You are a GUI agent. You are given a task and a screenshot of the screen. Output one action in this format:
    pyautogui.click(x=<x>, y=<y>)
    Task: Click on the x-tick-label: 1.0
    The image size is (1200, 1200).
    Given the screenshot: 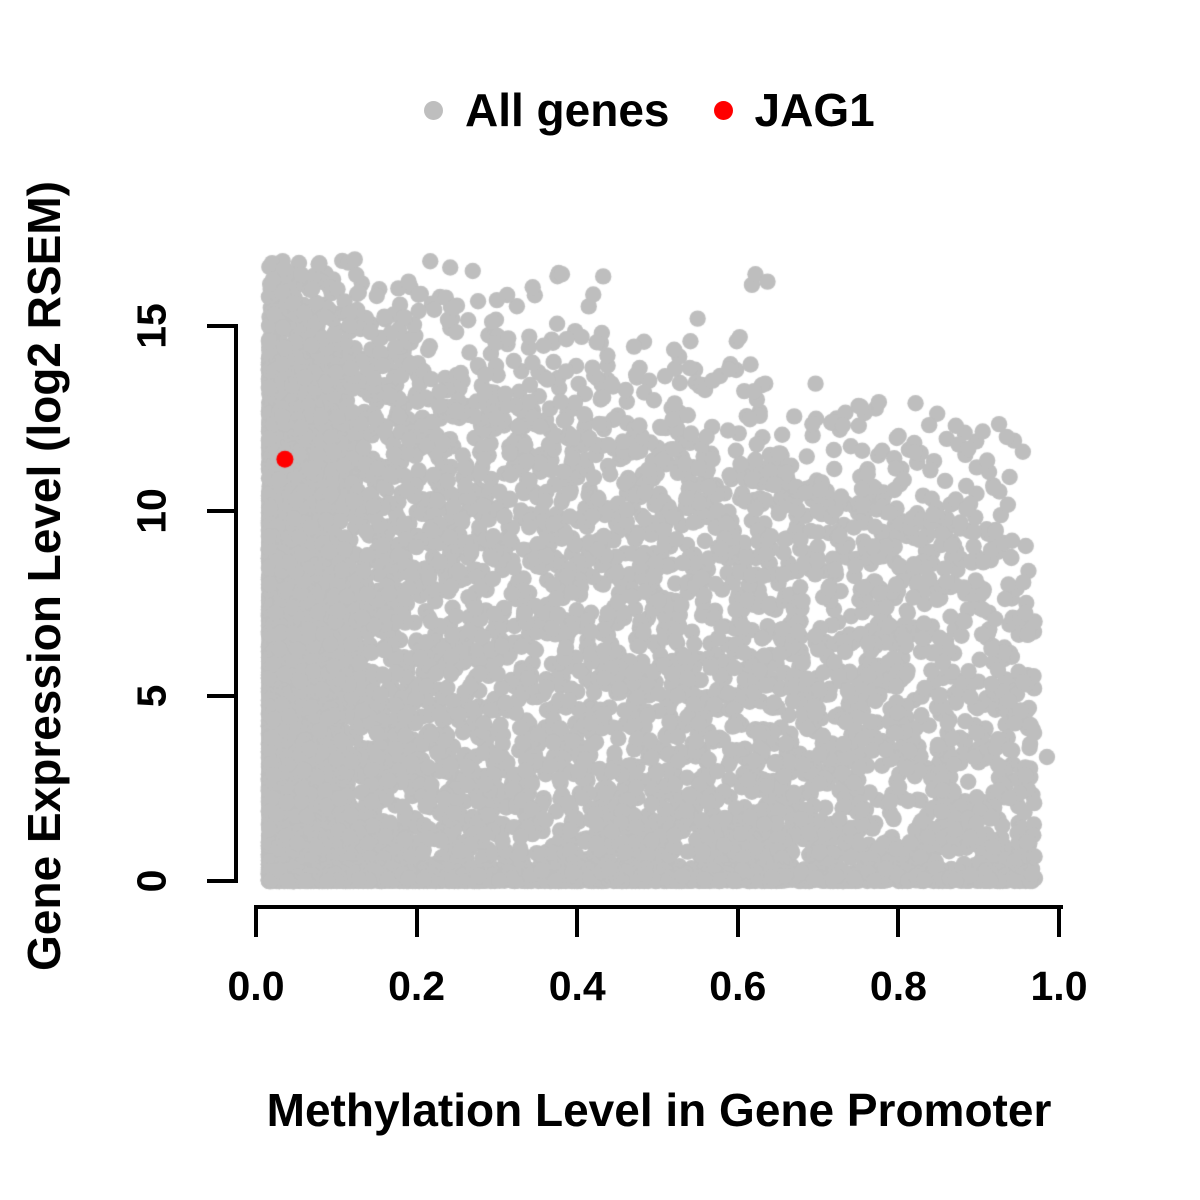 What is the action you would take?
    pyautogui.click(x=1059, y=986)
    